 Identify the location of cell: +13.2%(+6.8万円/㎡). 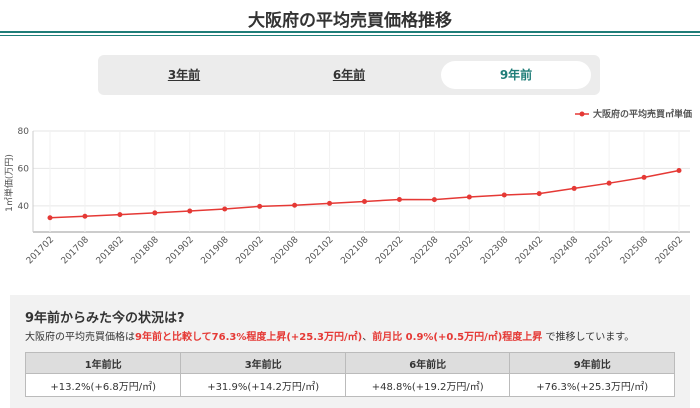
(103, 385).